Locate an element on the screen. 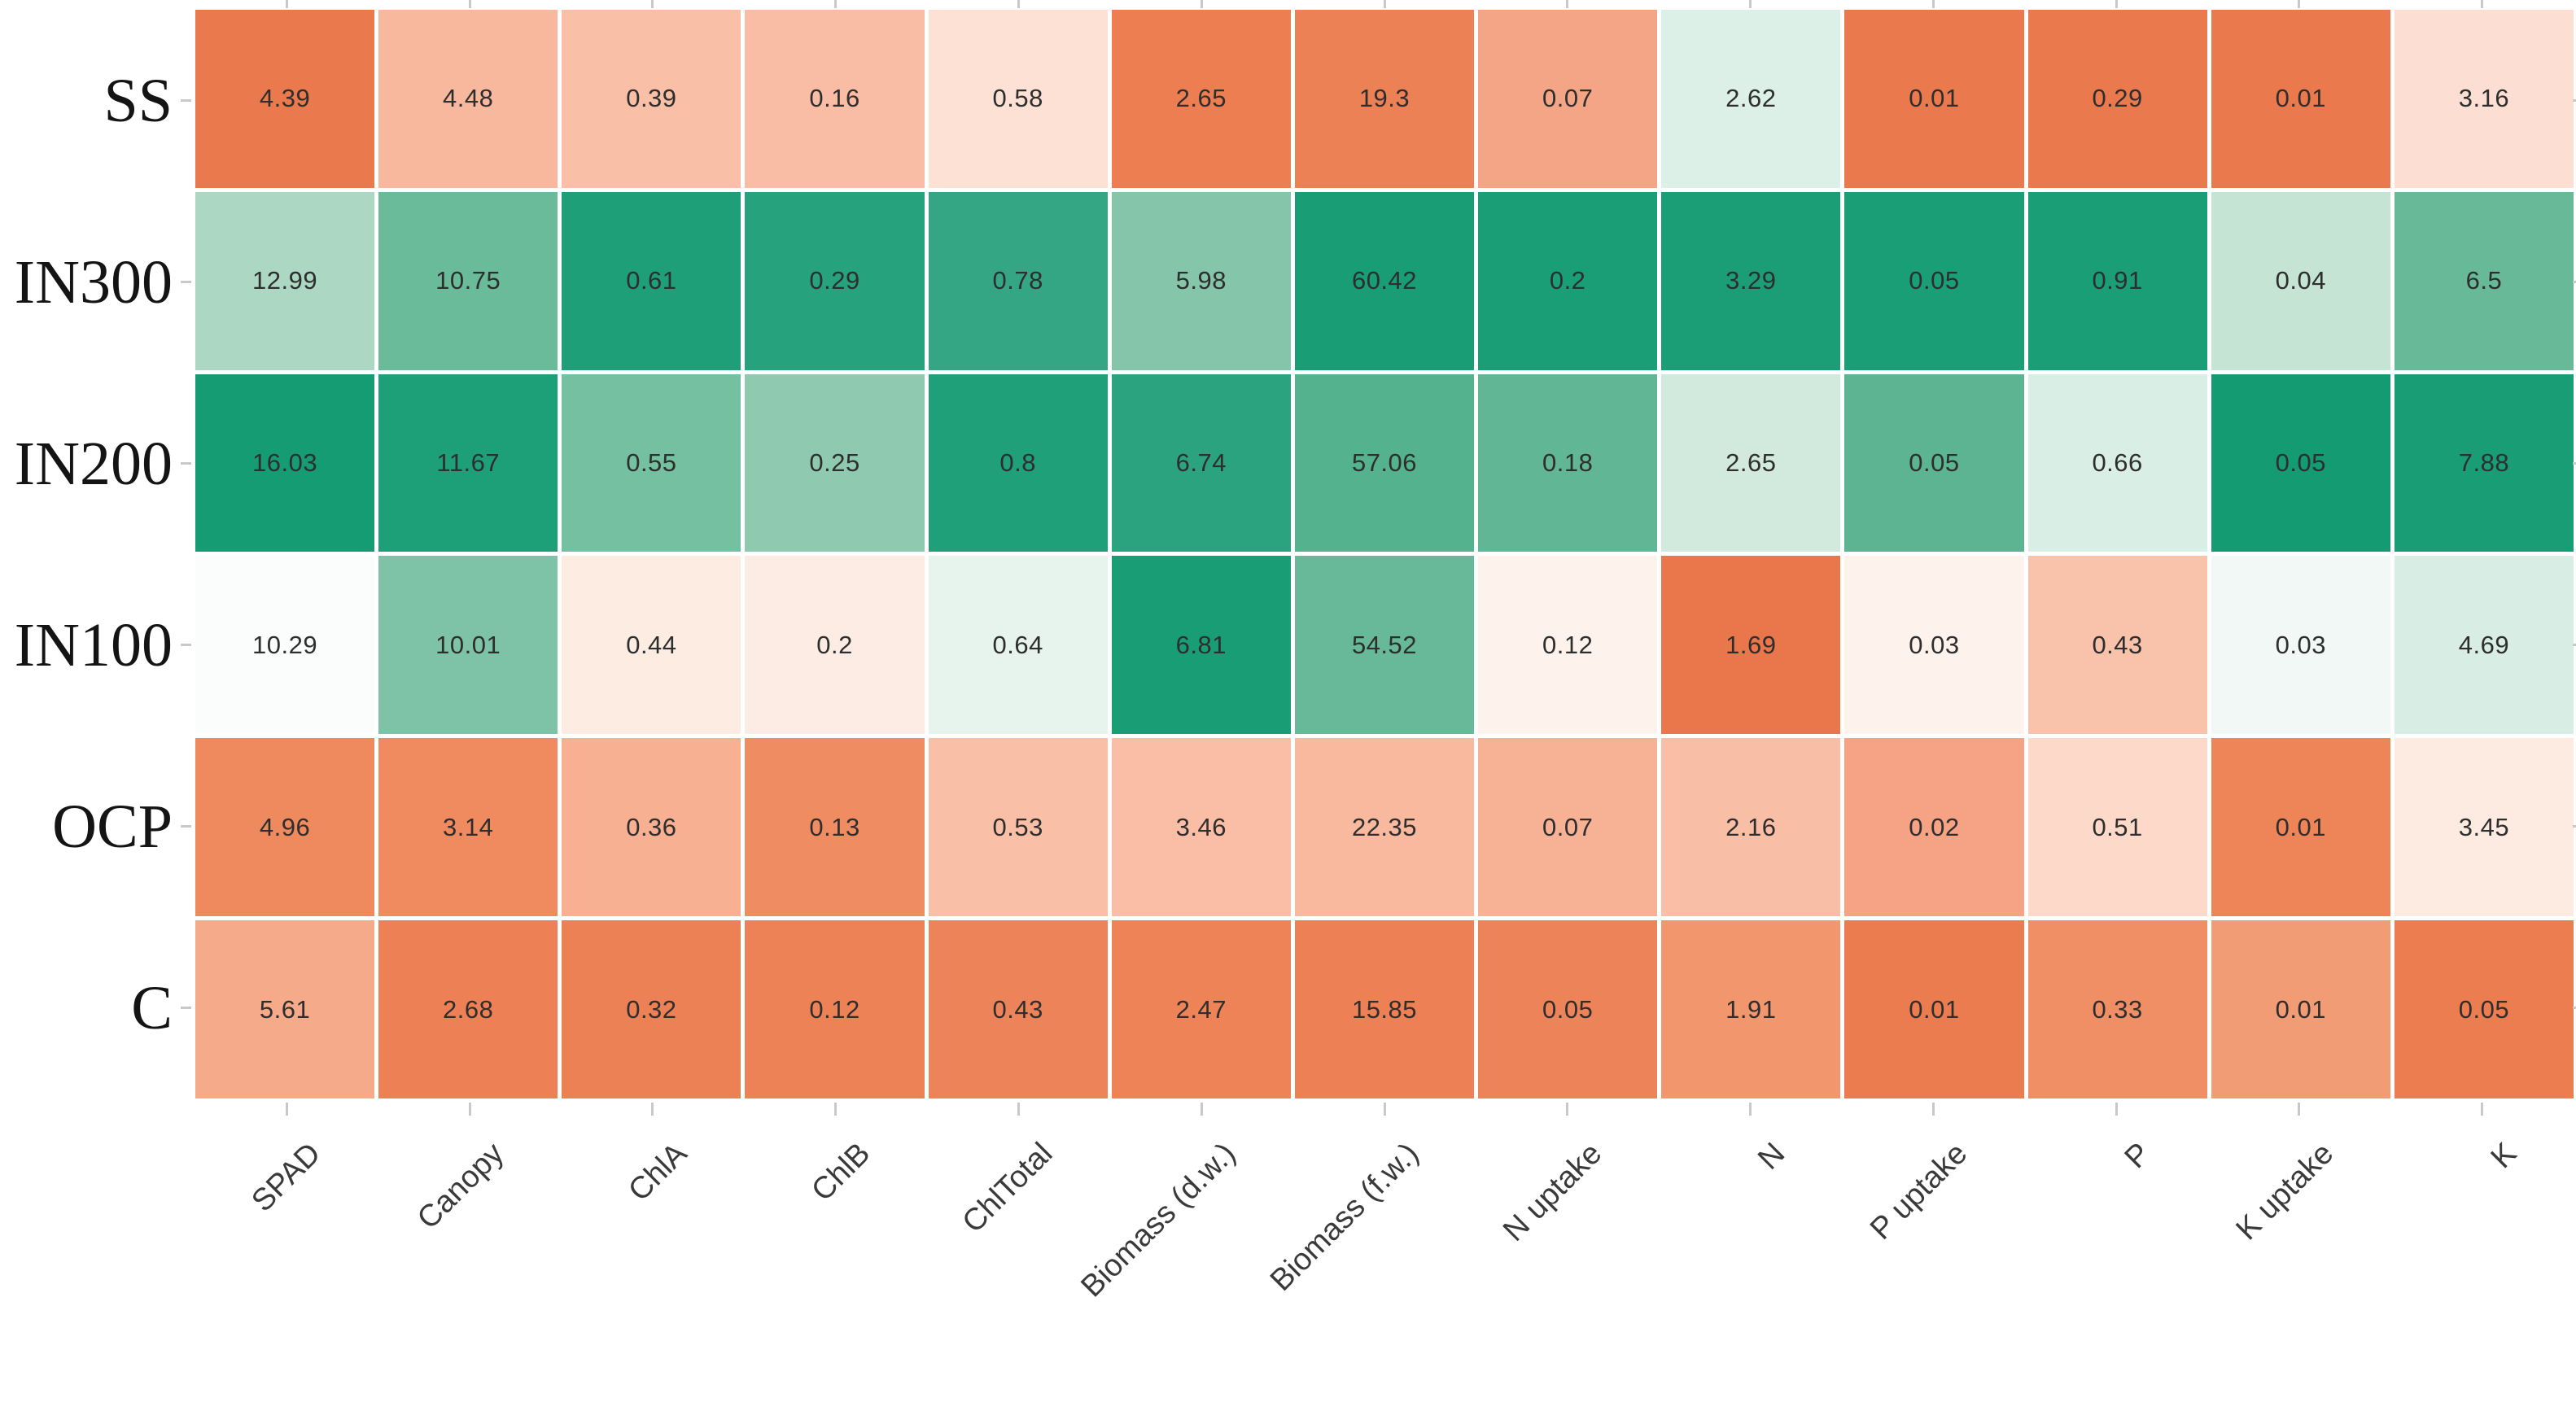 The height and width of the screenshot is (1402, 2576). cell-value: 54.52 is located at coordinates (1384, 645).